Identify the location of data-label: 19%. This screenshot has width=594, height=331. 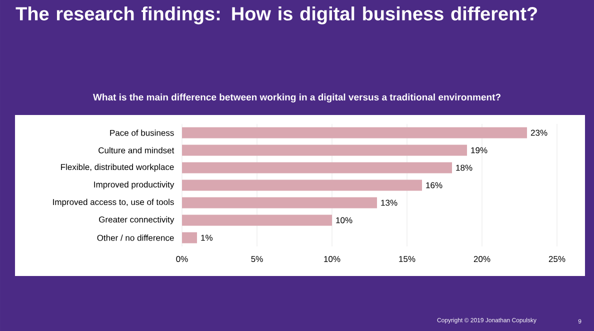
(479, 150).